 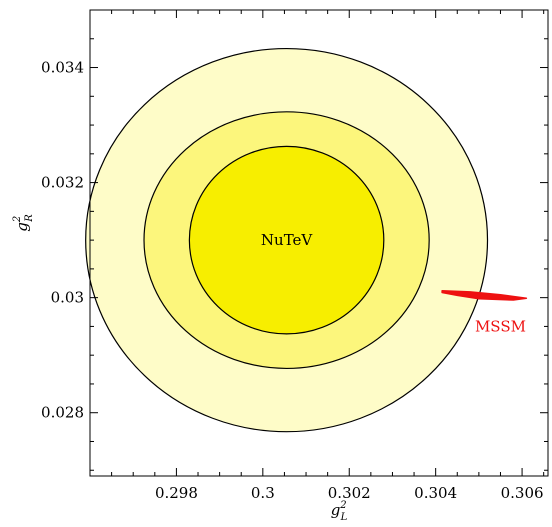 What do you see at coordinates (67, 298) in the screenshot?
I see `y-tick-label: 0.03` at bounding box center [67, 298].